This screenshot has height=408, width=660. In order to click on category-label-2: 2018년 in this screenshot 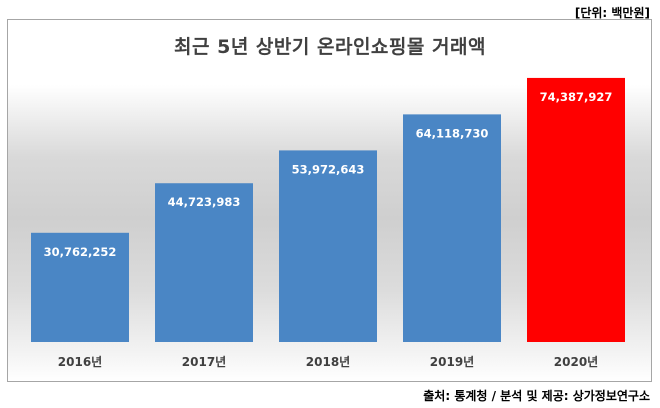, I will do `click(328, 362)`.